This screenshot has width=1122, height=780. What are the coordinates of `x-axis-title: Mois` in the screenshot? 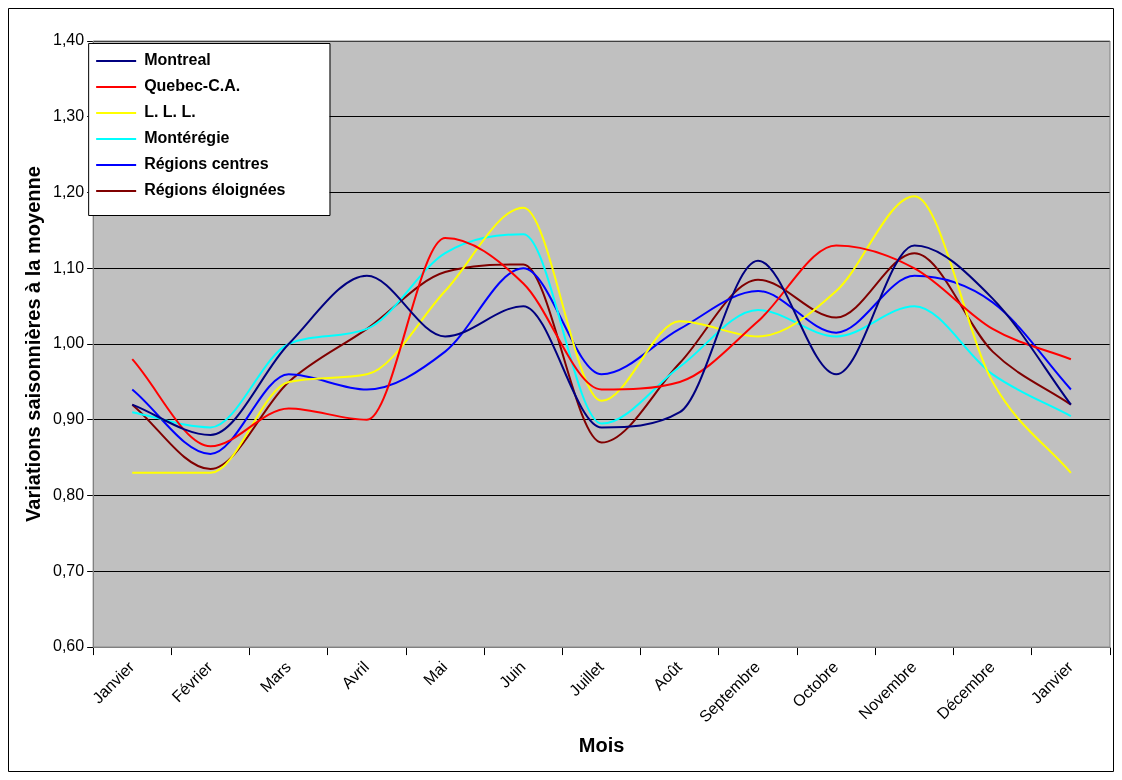 It's located at (601, 744).